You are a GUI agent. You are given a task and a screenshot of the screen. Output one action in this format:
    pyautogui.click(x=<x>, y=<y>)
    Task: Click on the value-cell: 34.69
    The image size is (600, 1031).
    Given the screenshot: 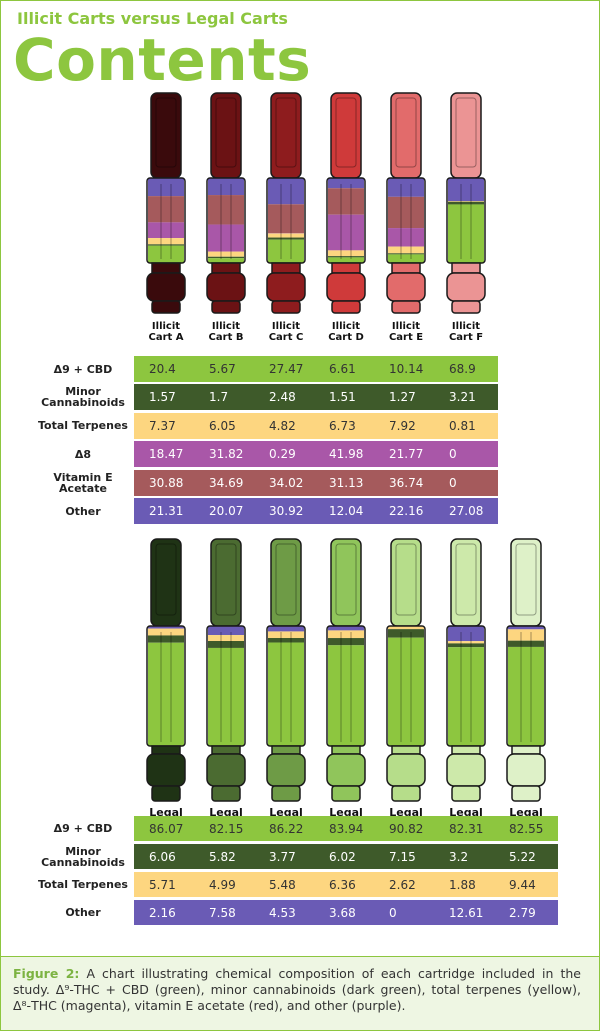 What is the action you would take?
    pyautogui.click(x=226, y=482)
    